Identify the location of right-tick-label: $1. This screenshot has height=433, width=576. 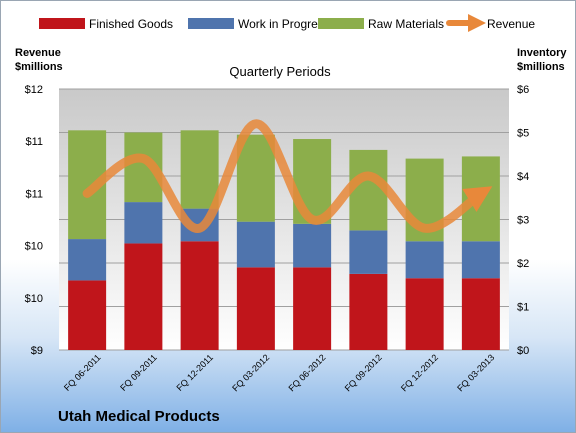
(523, 308).